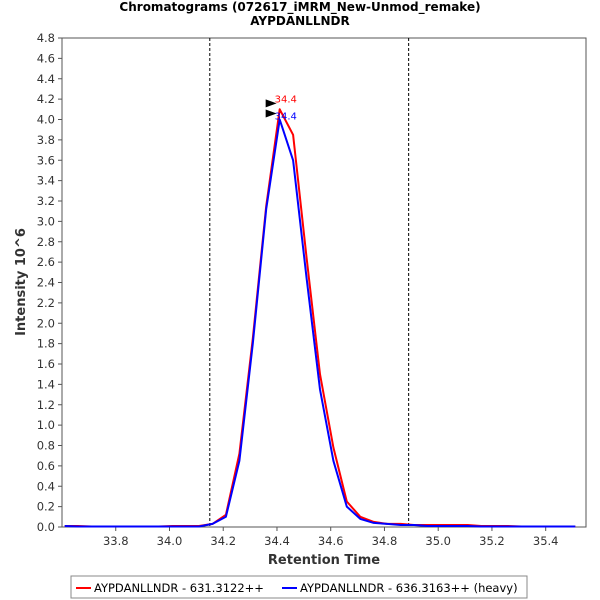  What do you see at coordinates (492, 541) in the screenshot?
I see `x-tick-label: 35.2` at bounding box center [492, 541].